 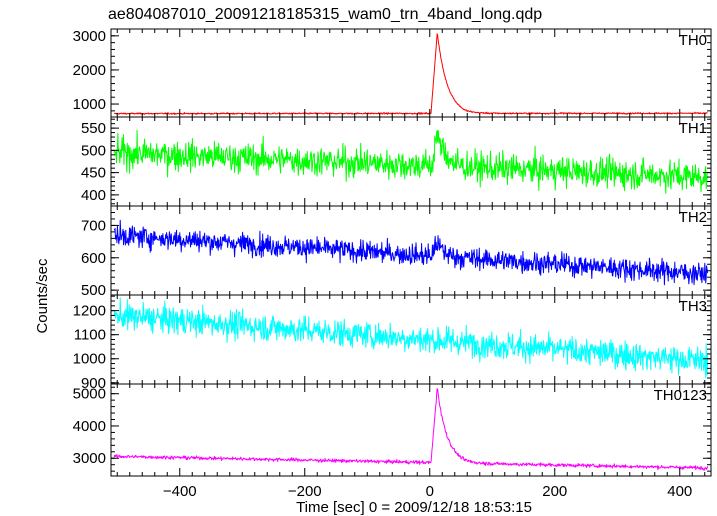 I want to click on series-line-th0123, so click(x=411, y=429).